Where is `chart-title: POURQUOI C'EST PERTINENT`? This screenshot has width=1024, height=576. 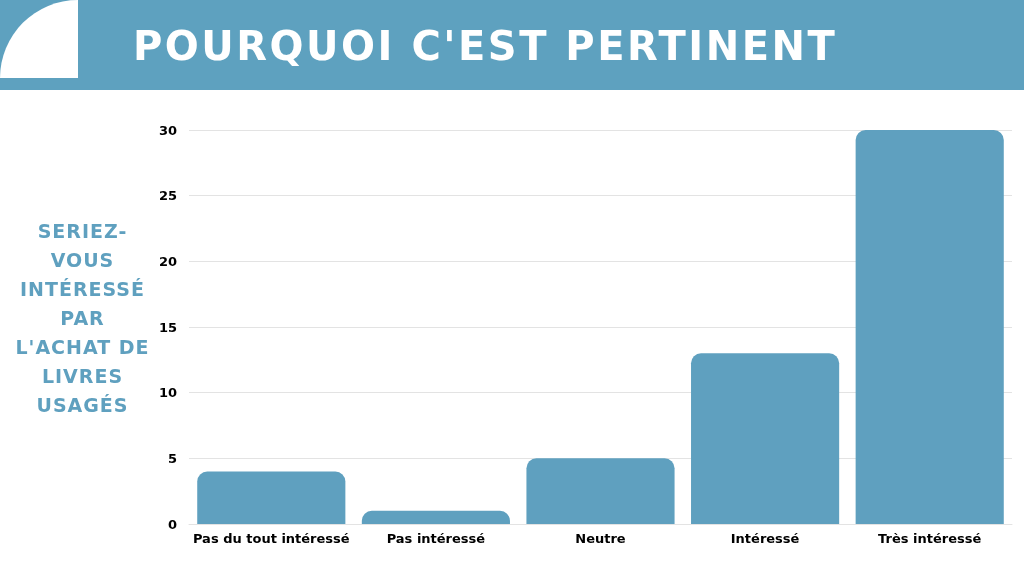
chart-title: POURQUOI C'EST PERTINENT is located at coordinates (485, 46).